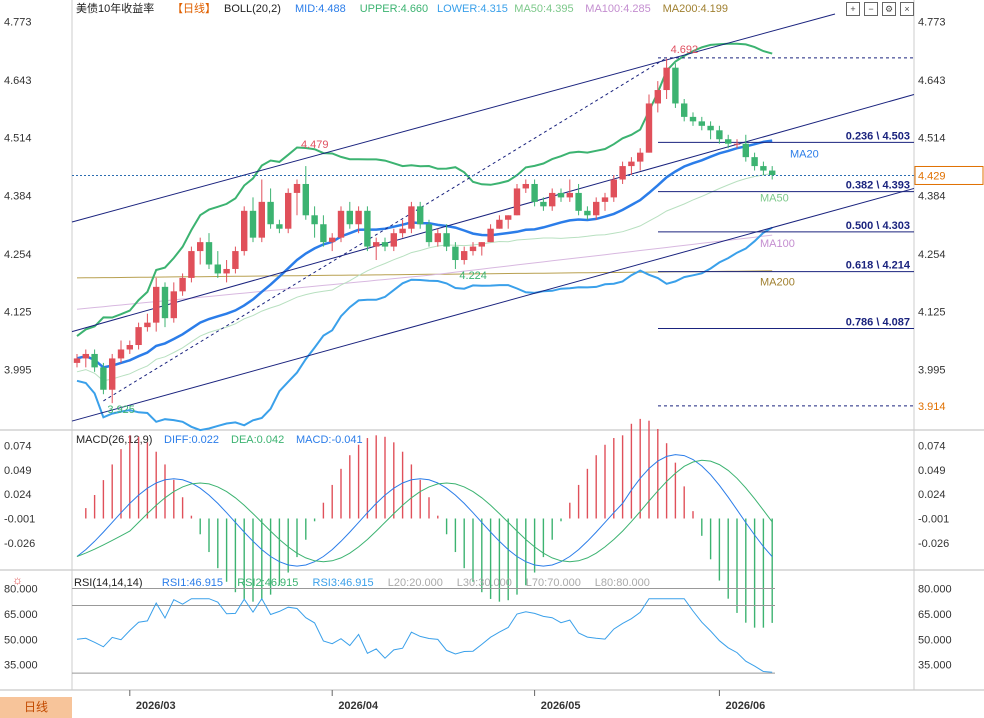 The image size is (984, 718). What do you see at coordinates (18, 495) in the screenshot?
I see `macd-tick-left: 0.024` at bounding box center [18, 495].